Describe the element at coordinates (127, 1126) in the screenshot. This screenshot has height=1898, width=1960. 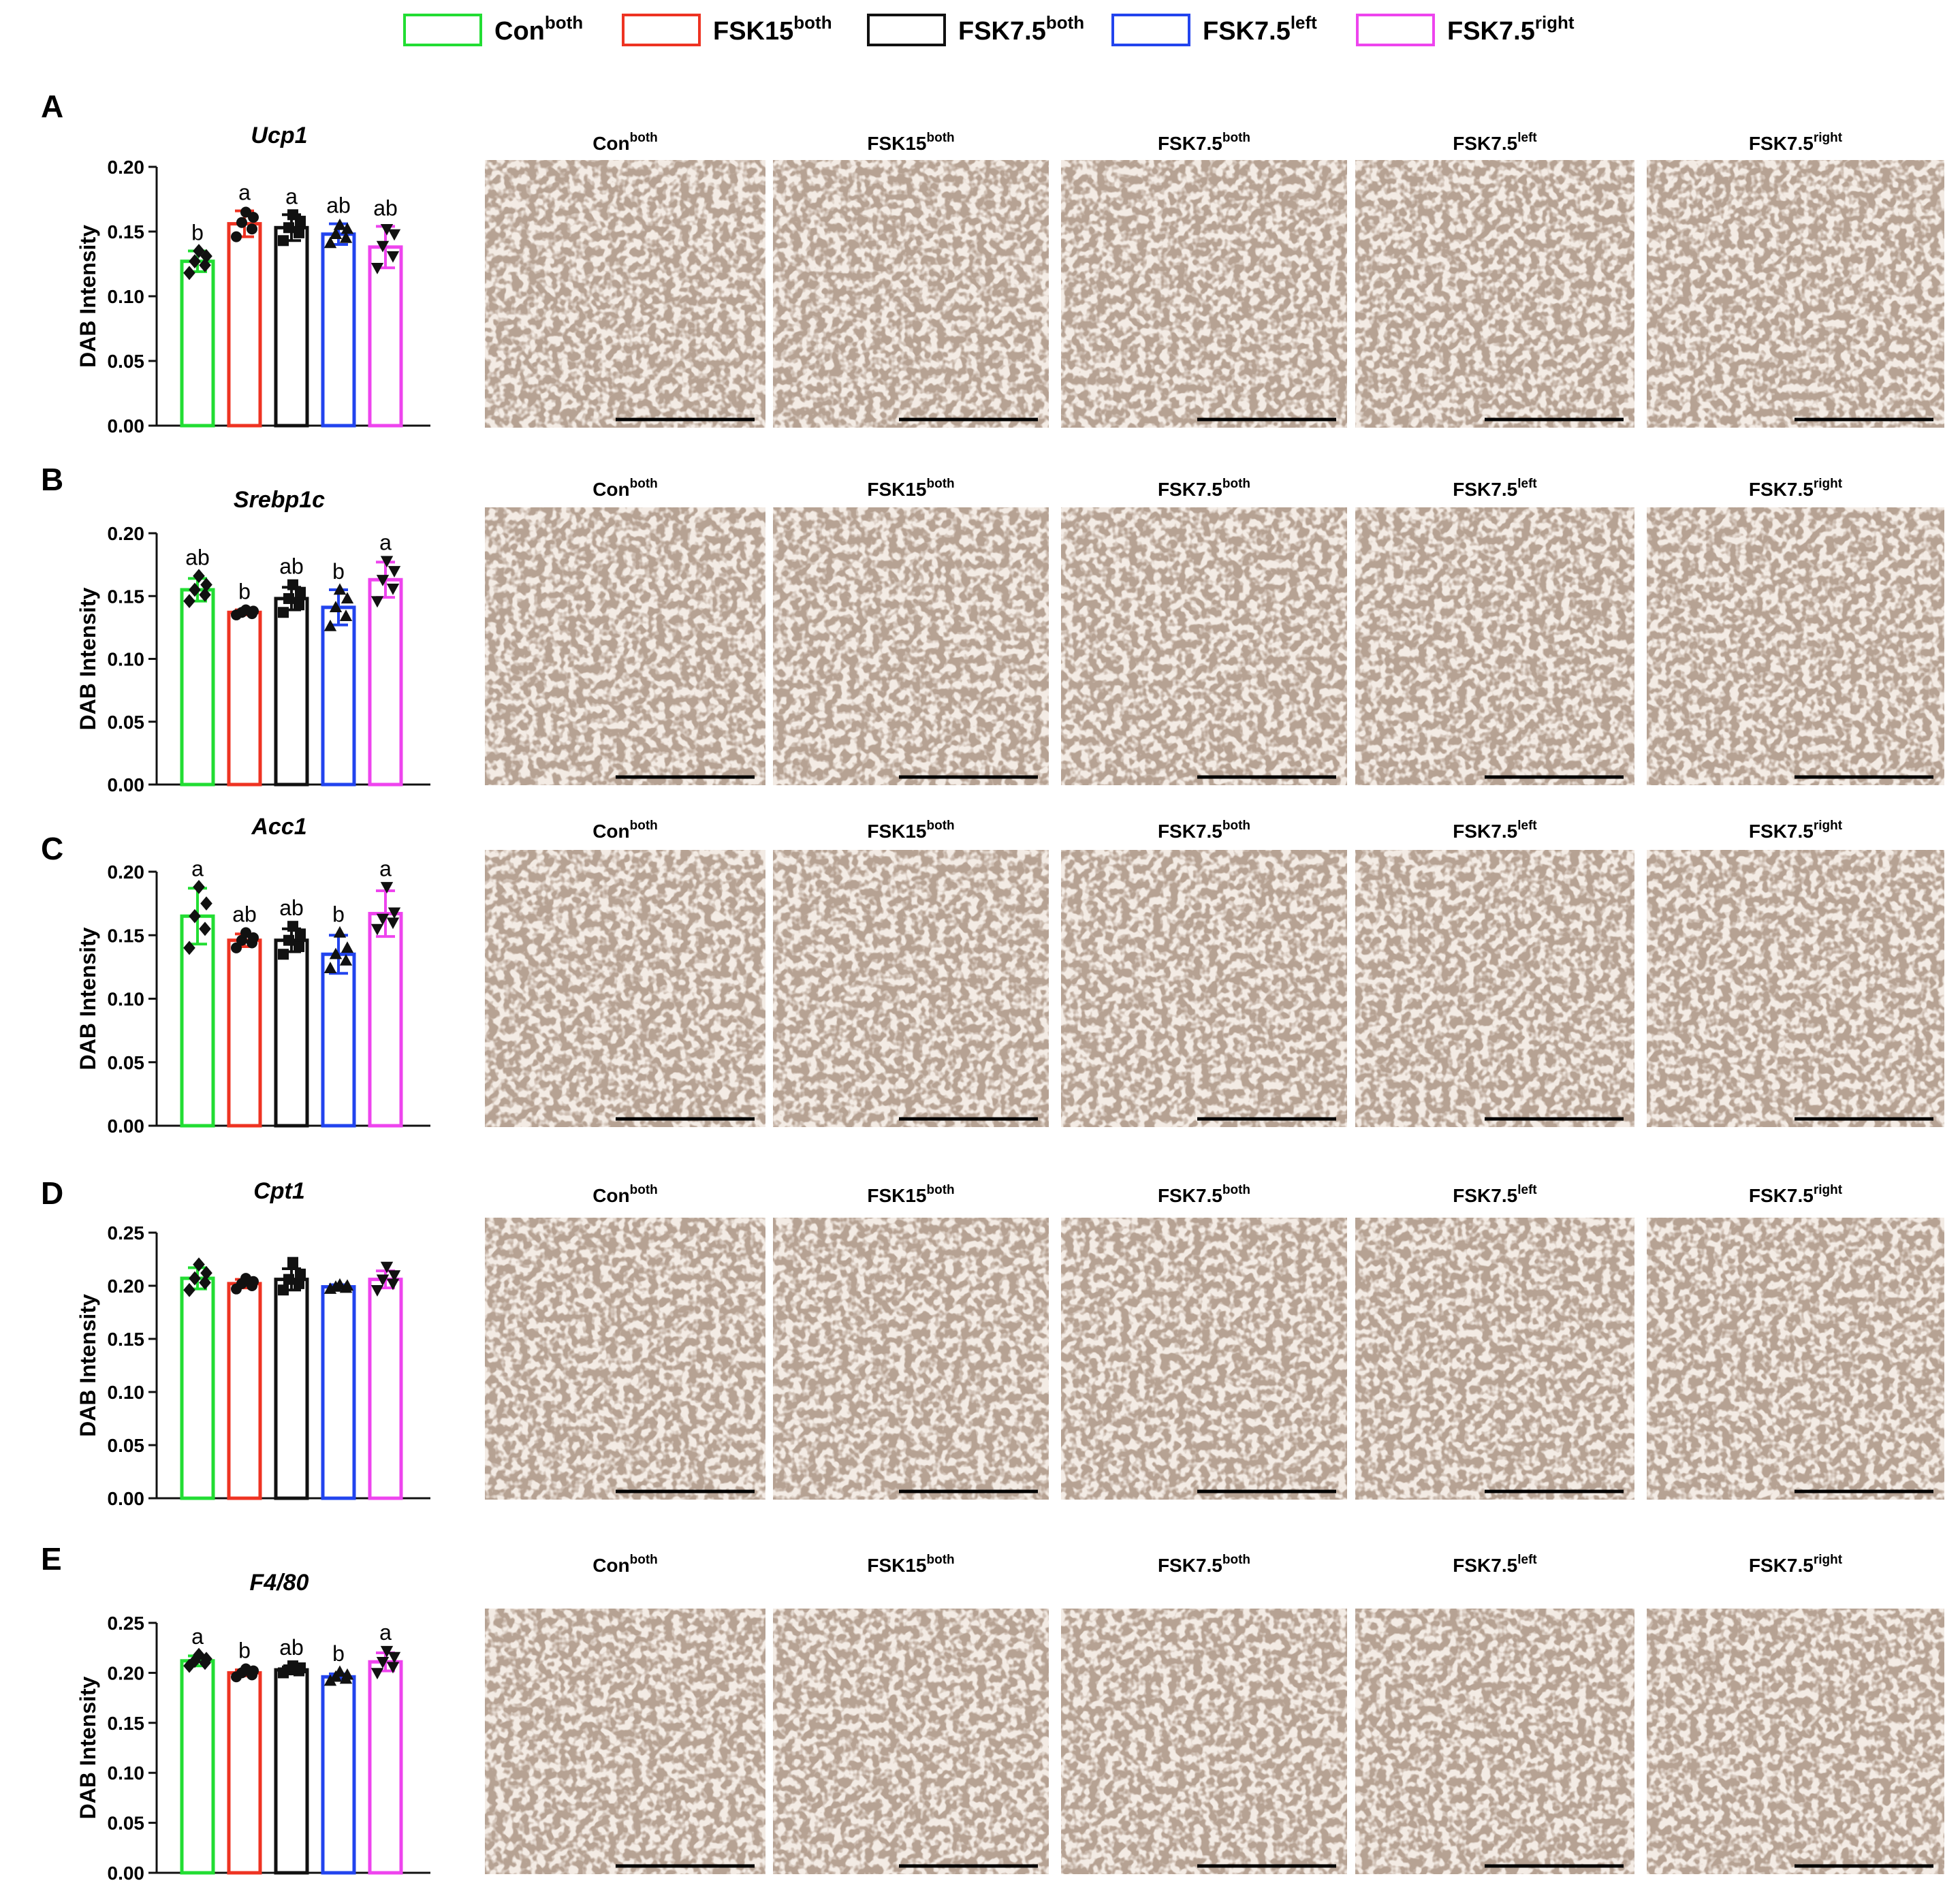
I see `y-tick-label: 0.00` at that location.